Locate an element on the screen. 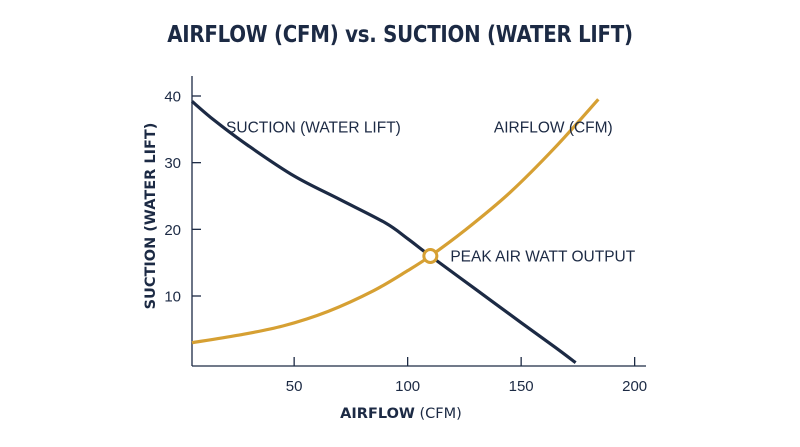 Image resolution: width=800 pixels, height=447 pixels. series-labels-group: SUCTION (WATER LIFT) AIRFLOW (CFM) is located at coordinates (419, 127).